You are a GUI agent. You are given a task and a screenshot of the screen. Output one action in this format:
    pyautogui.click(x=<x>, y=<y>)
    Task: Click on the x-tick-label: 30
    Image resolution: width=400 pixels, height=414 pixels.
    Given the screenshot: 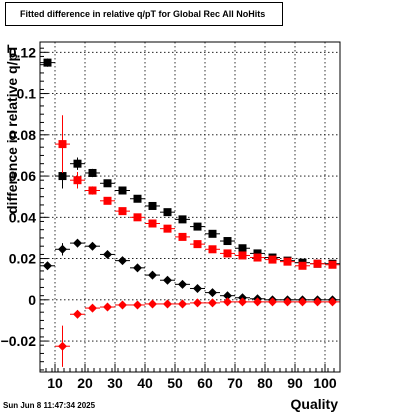 What is the action you would take?
    pyautogui.click(x=115, y=383)
    